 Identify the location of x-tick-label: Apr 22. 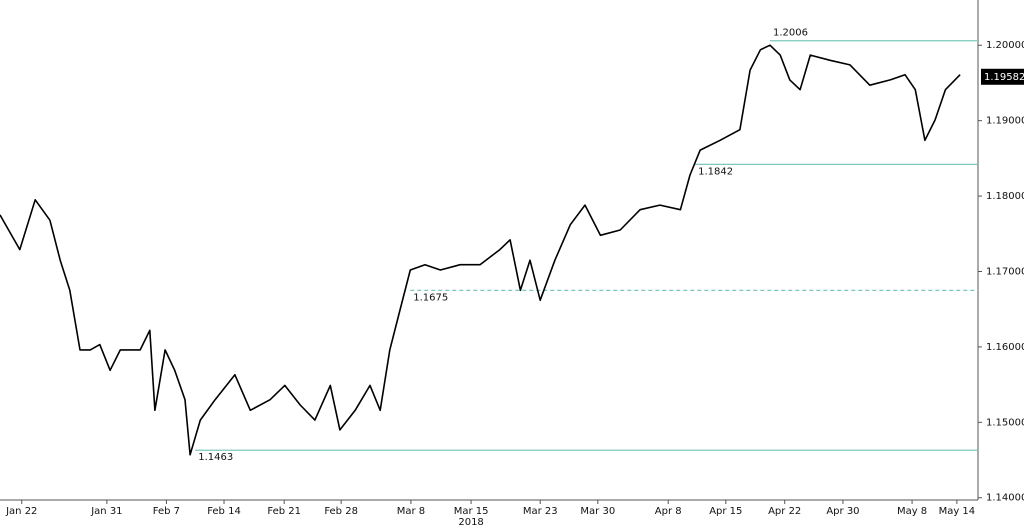
(784, 511).